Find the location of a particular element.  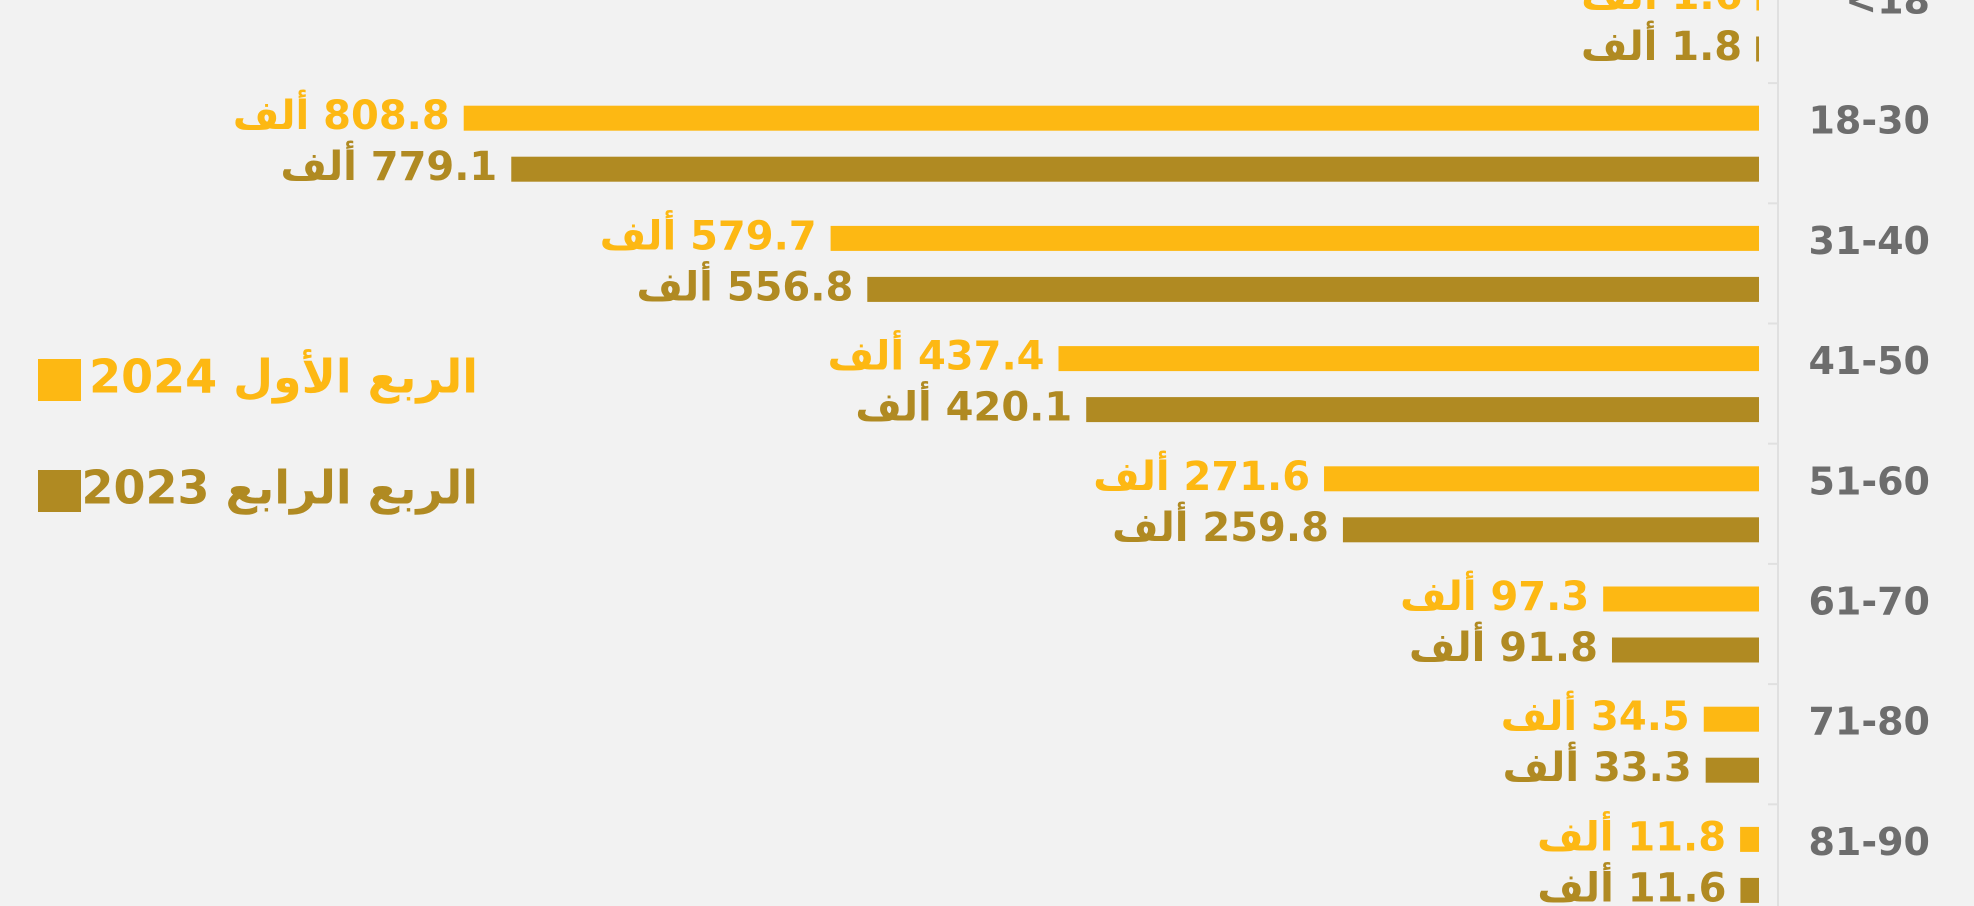

value-label: 437.4 ألف is located at coordinates (936, 355).